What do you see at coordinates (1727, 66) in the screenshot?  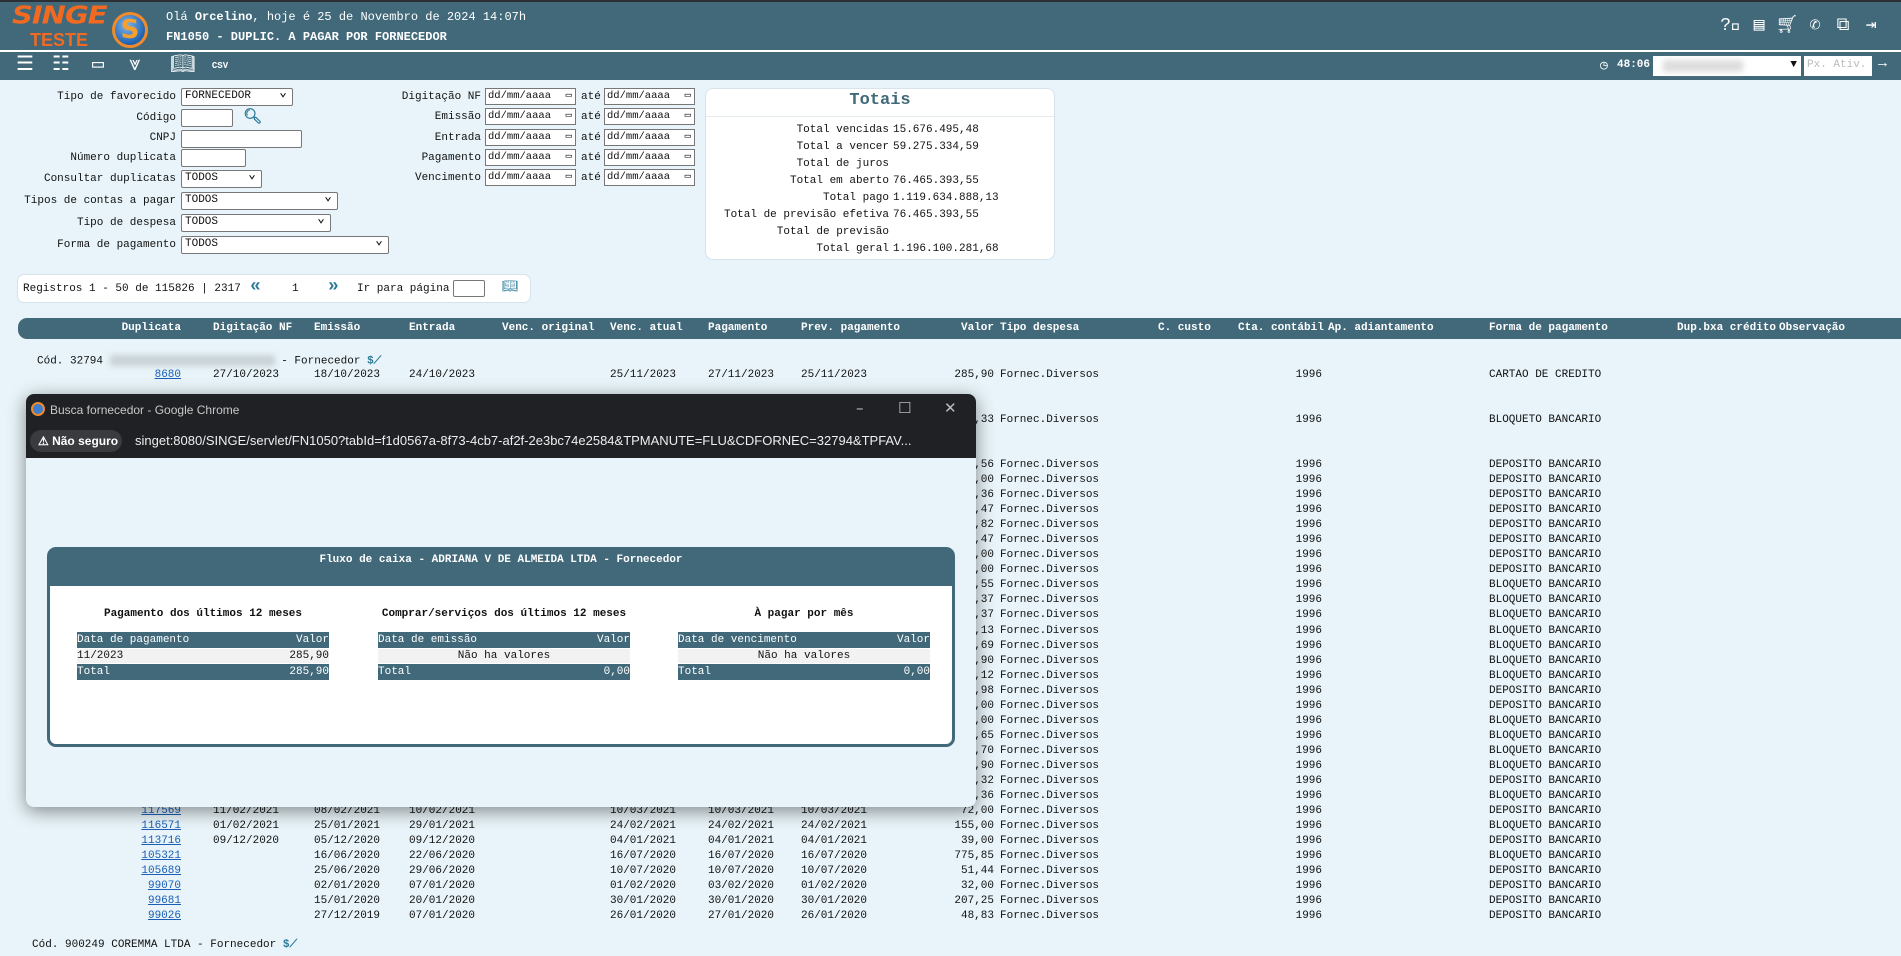 I see `company-select: ▼` at bounding box center [1727, 66].